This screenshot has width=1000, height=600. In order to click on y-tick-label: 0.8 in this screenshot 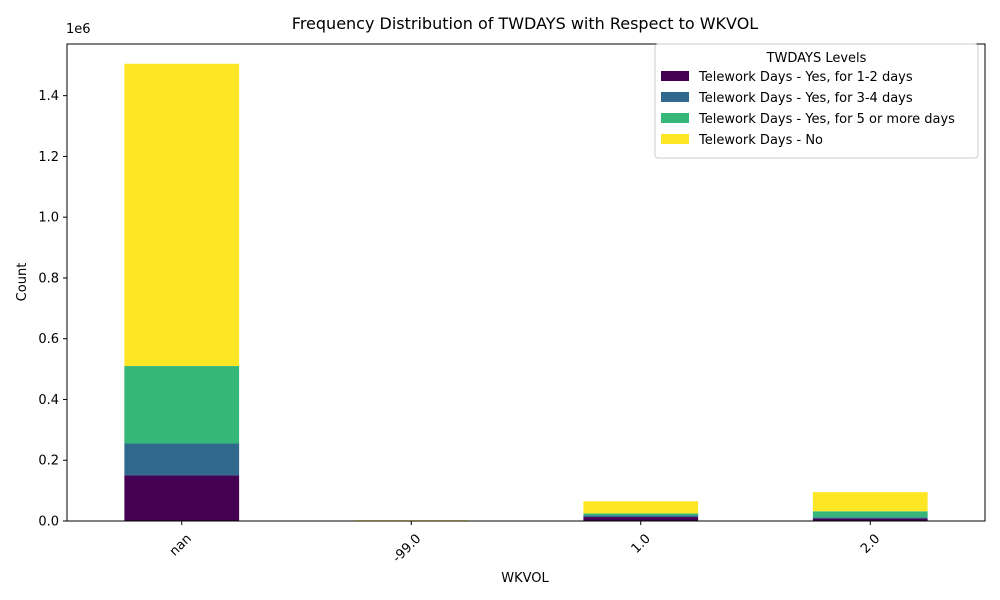, I will do `click(48, 278)`.